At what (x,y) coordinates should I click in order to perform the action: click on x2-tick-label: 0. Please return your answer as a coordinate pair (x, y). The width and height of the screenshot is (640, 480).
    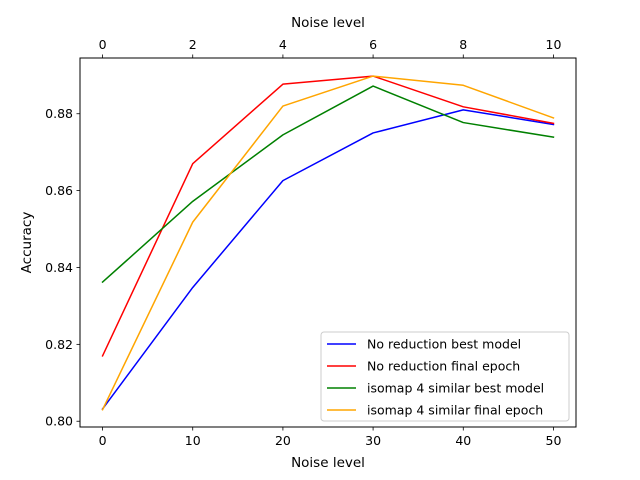
    Looking at the image, I should click on (103, 44).